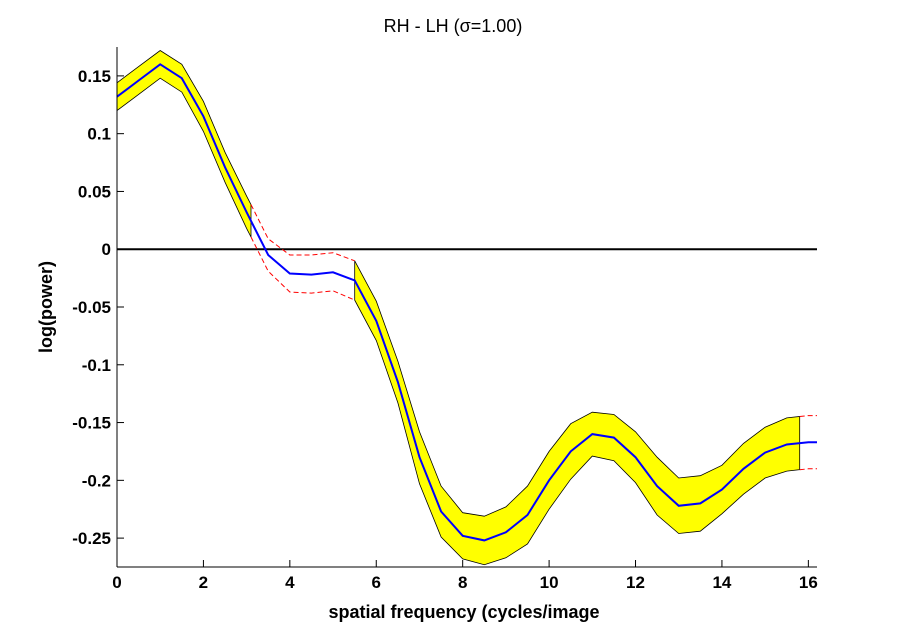 This screenshot has height=637, width=902. I want to click on y-tick-label: -0.1, so click(96, 365).